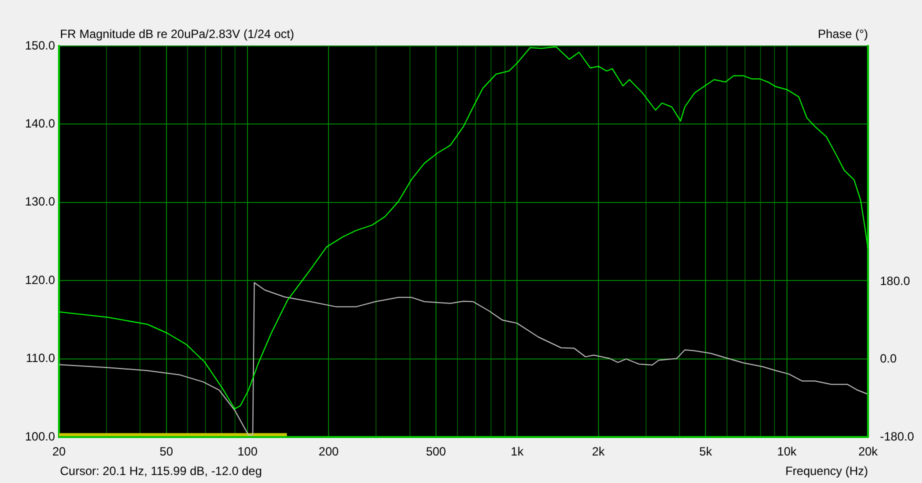 This screenshot has height=483, width=922. What do you see at coordinates (517, 451) in the screenshot?
I see `x-tick-label: 1k` at bounding box center [517, 451].